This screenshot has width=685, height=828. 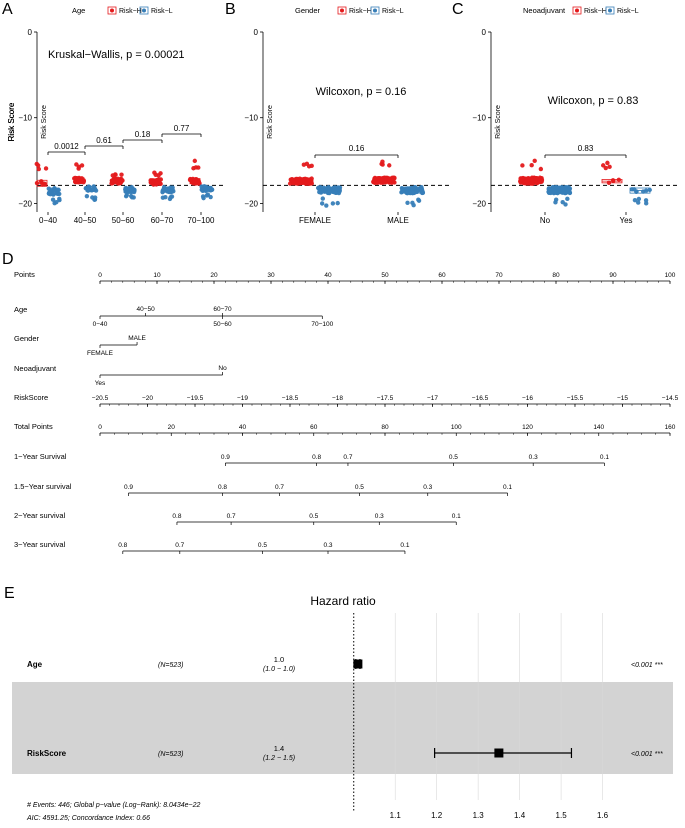 What do you see at coordinates (7, 9) in the screenshot?
I see `panel-label-A: A` at bounding box center [7, 9].